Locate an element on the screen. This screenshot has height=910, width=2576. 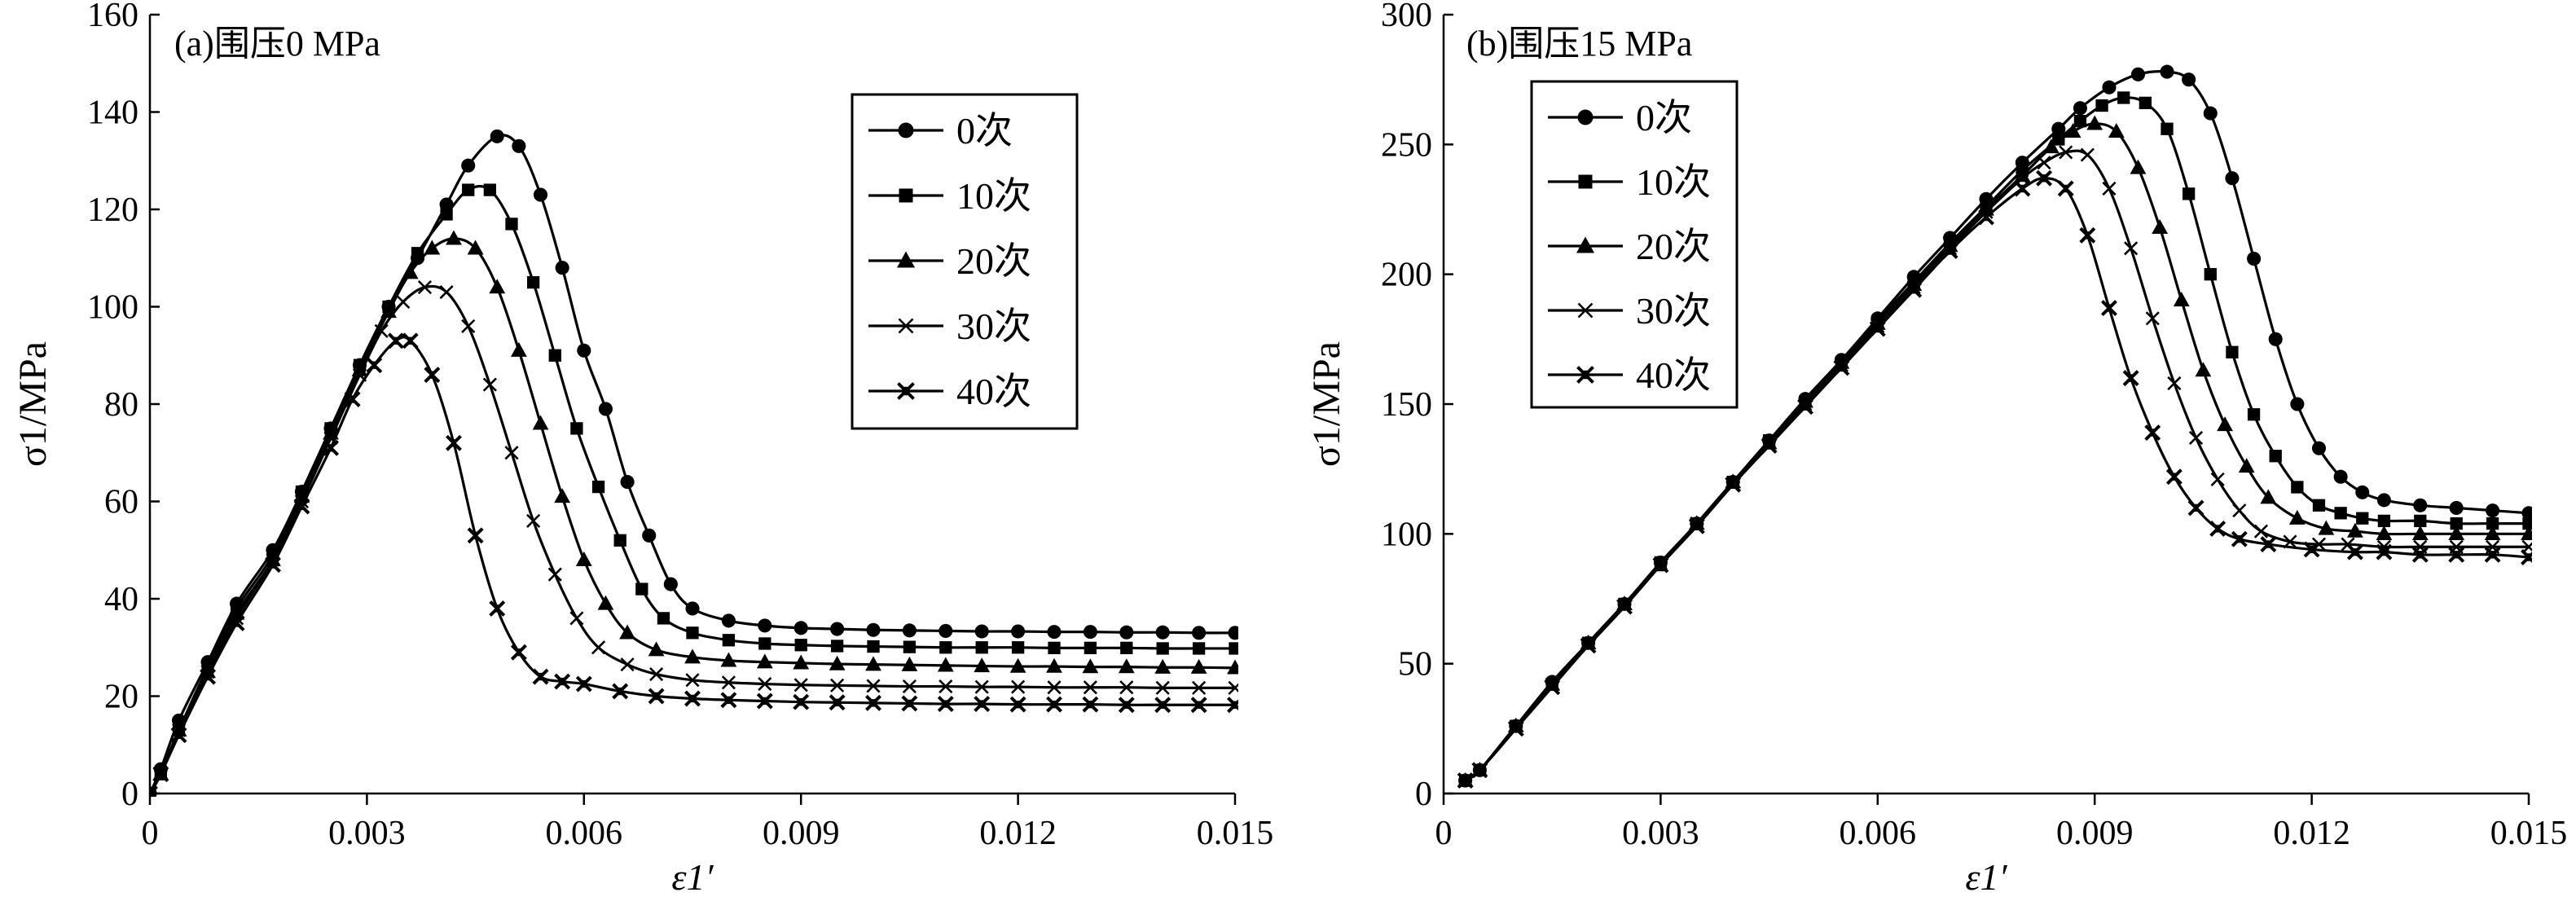
x-tick-label: 0.009 is located at coordinates (801, 834).